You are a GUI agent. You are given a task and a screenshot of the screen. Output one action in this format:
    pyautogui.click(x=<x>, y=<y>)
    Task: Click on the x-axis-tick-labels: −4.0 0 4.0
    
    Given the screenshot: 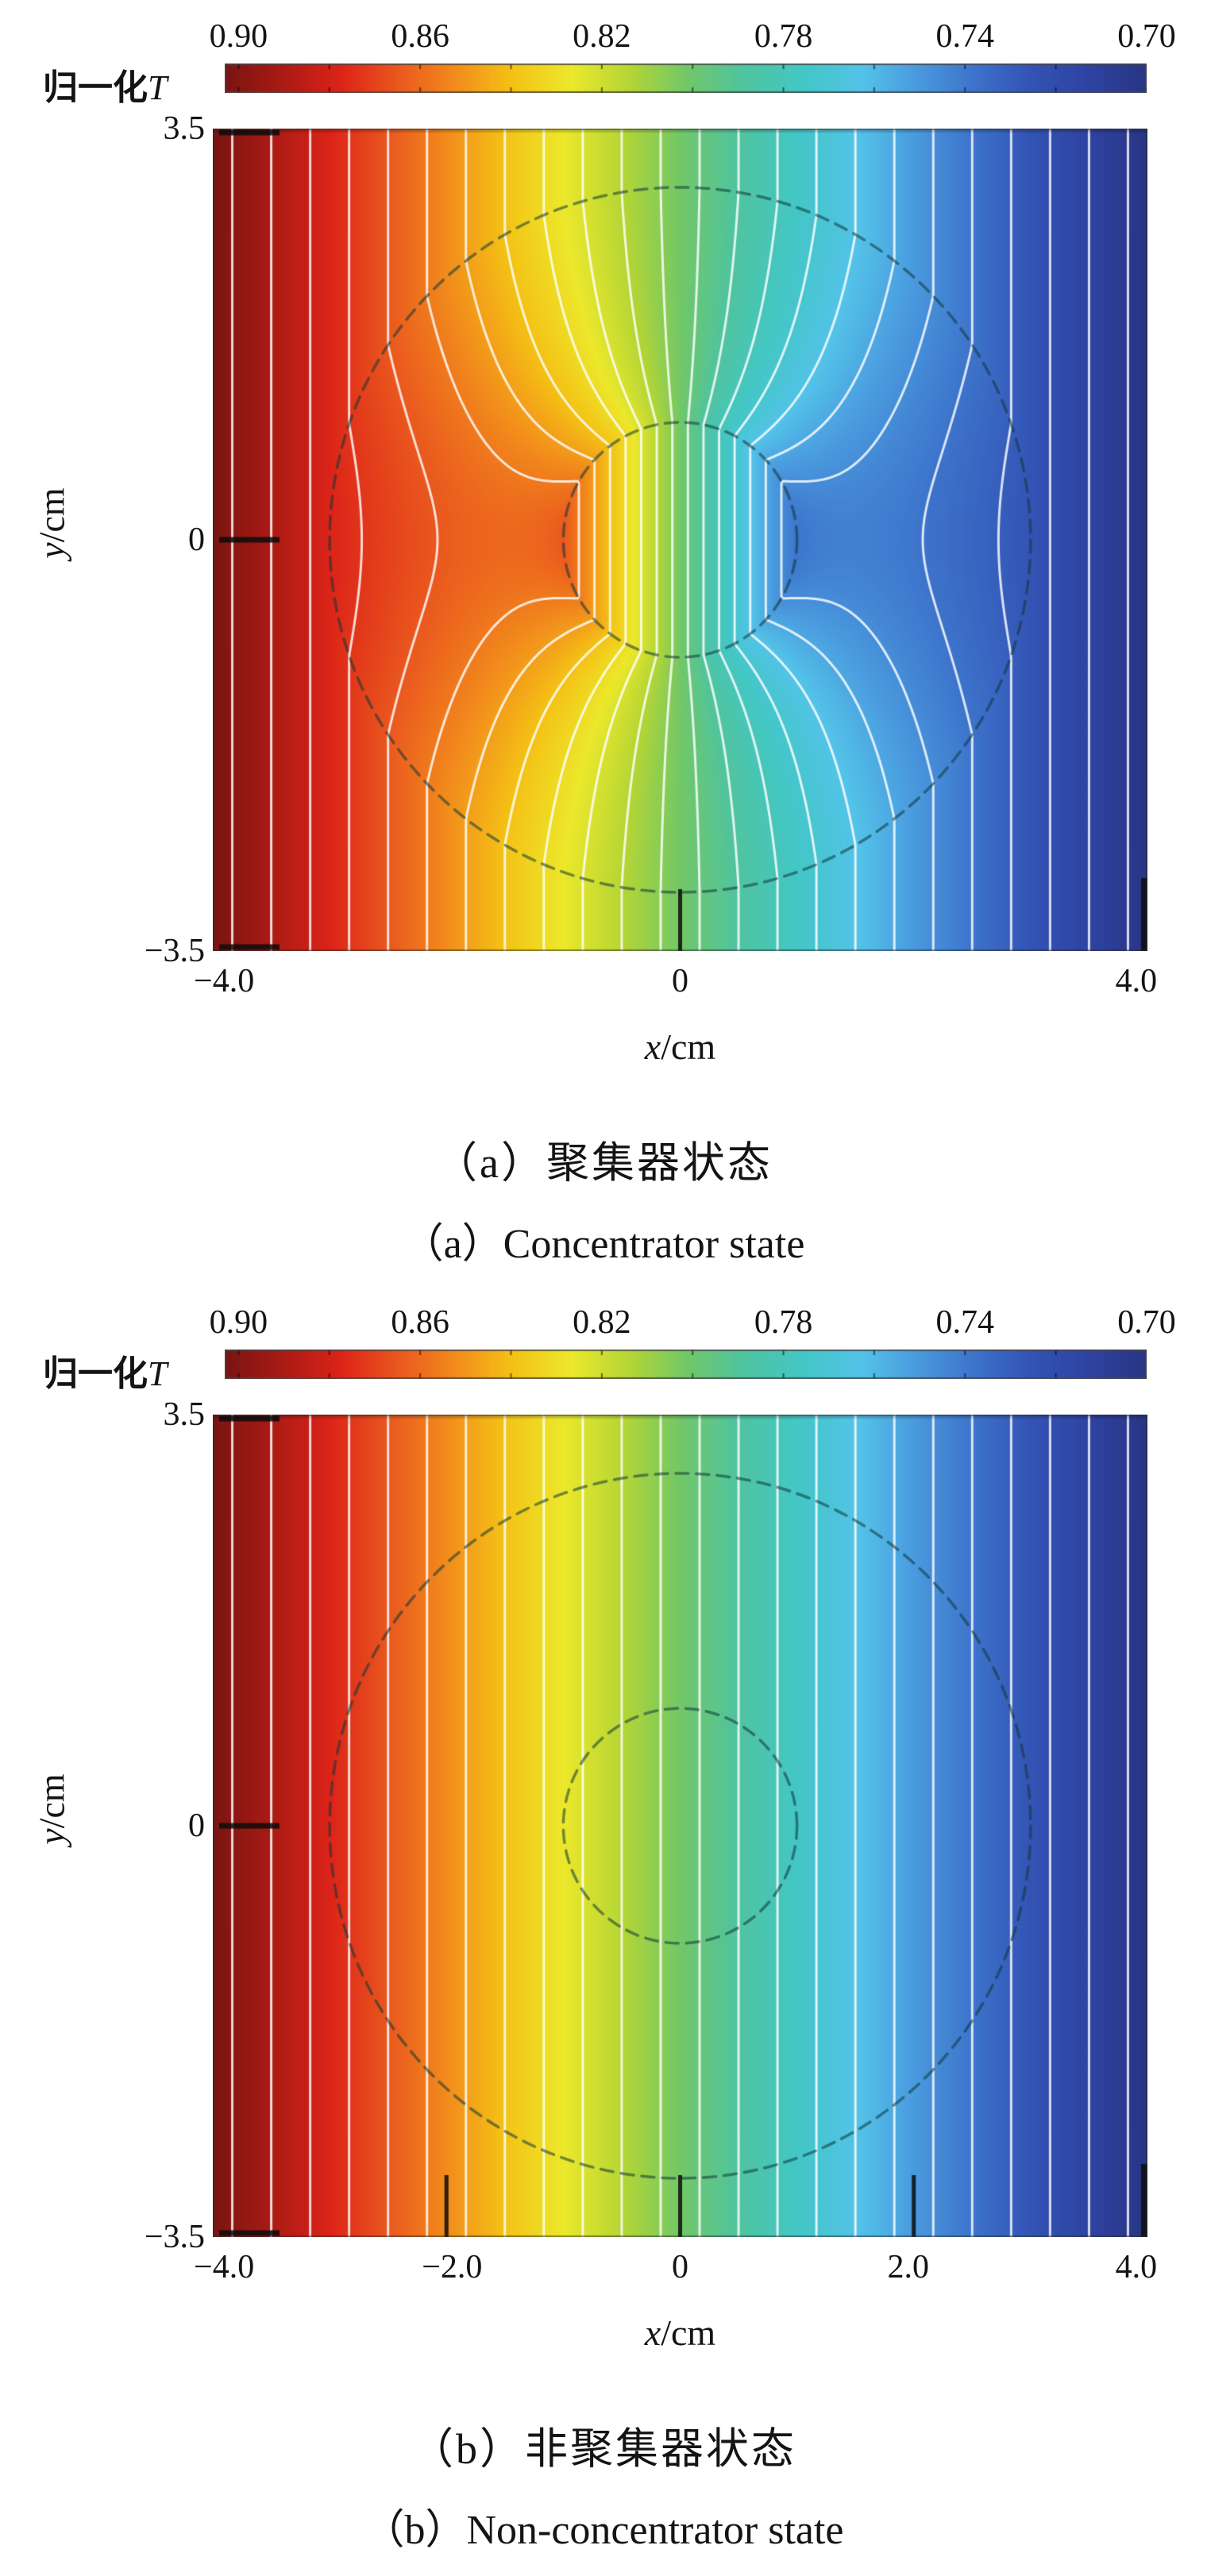 What is the action you would take?
    pyautogui.click(x=675, y=983)
    